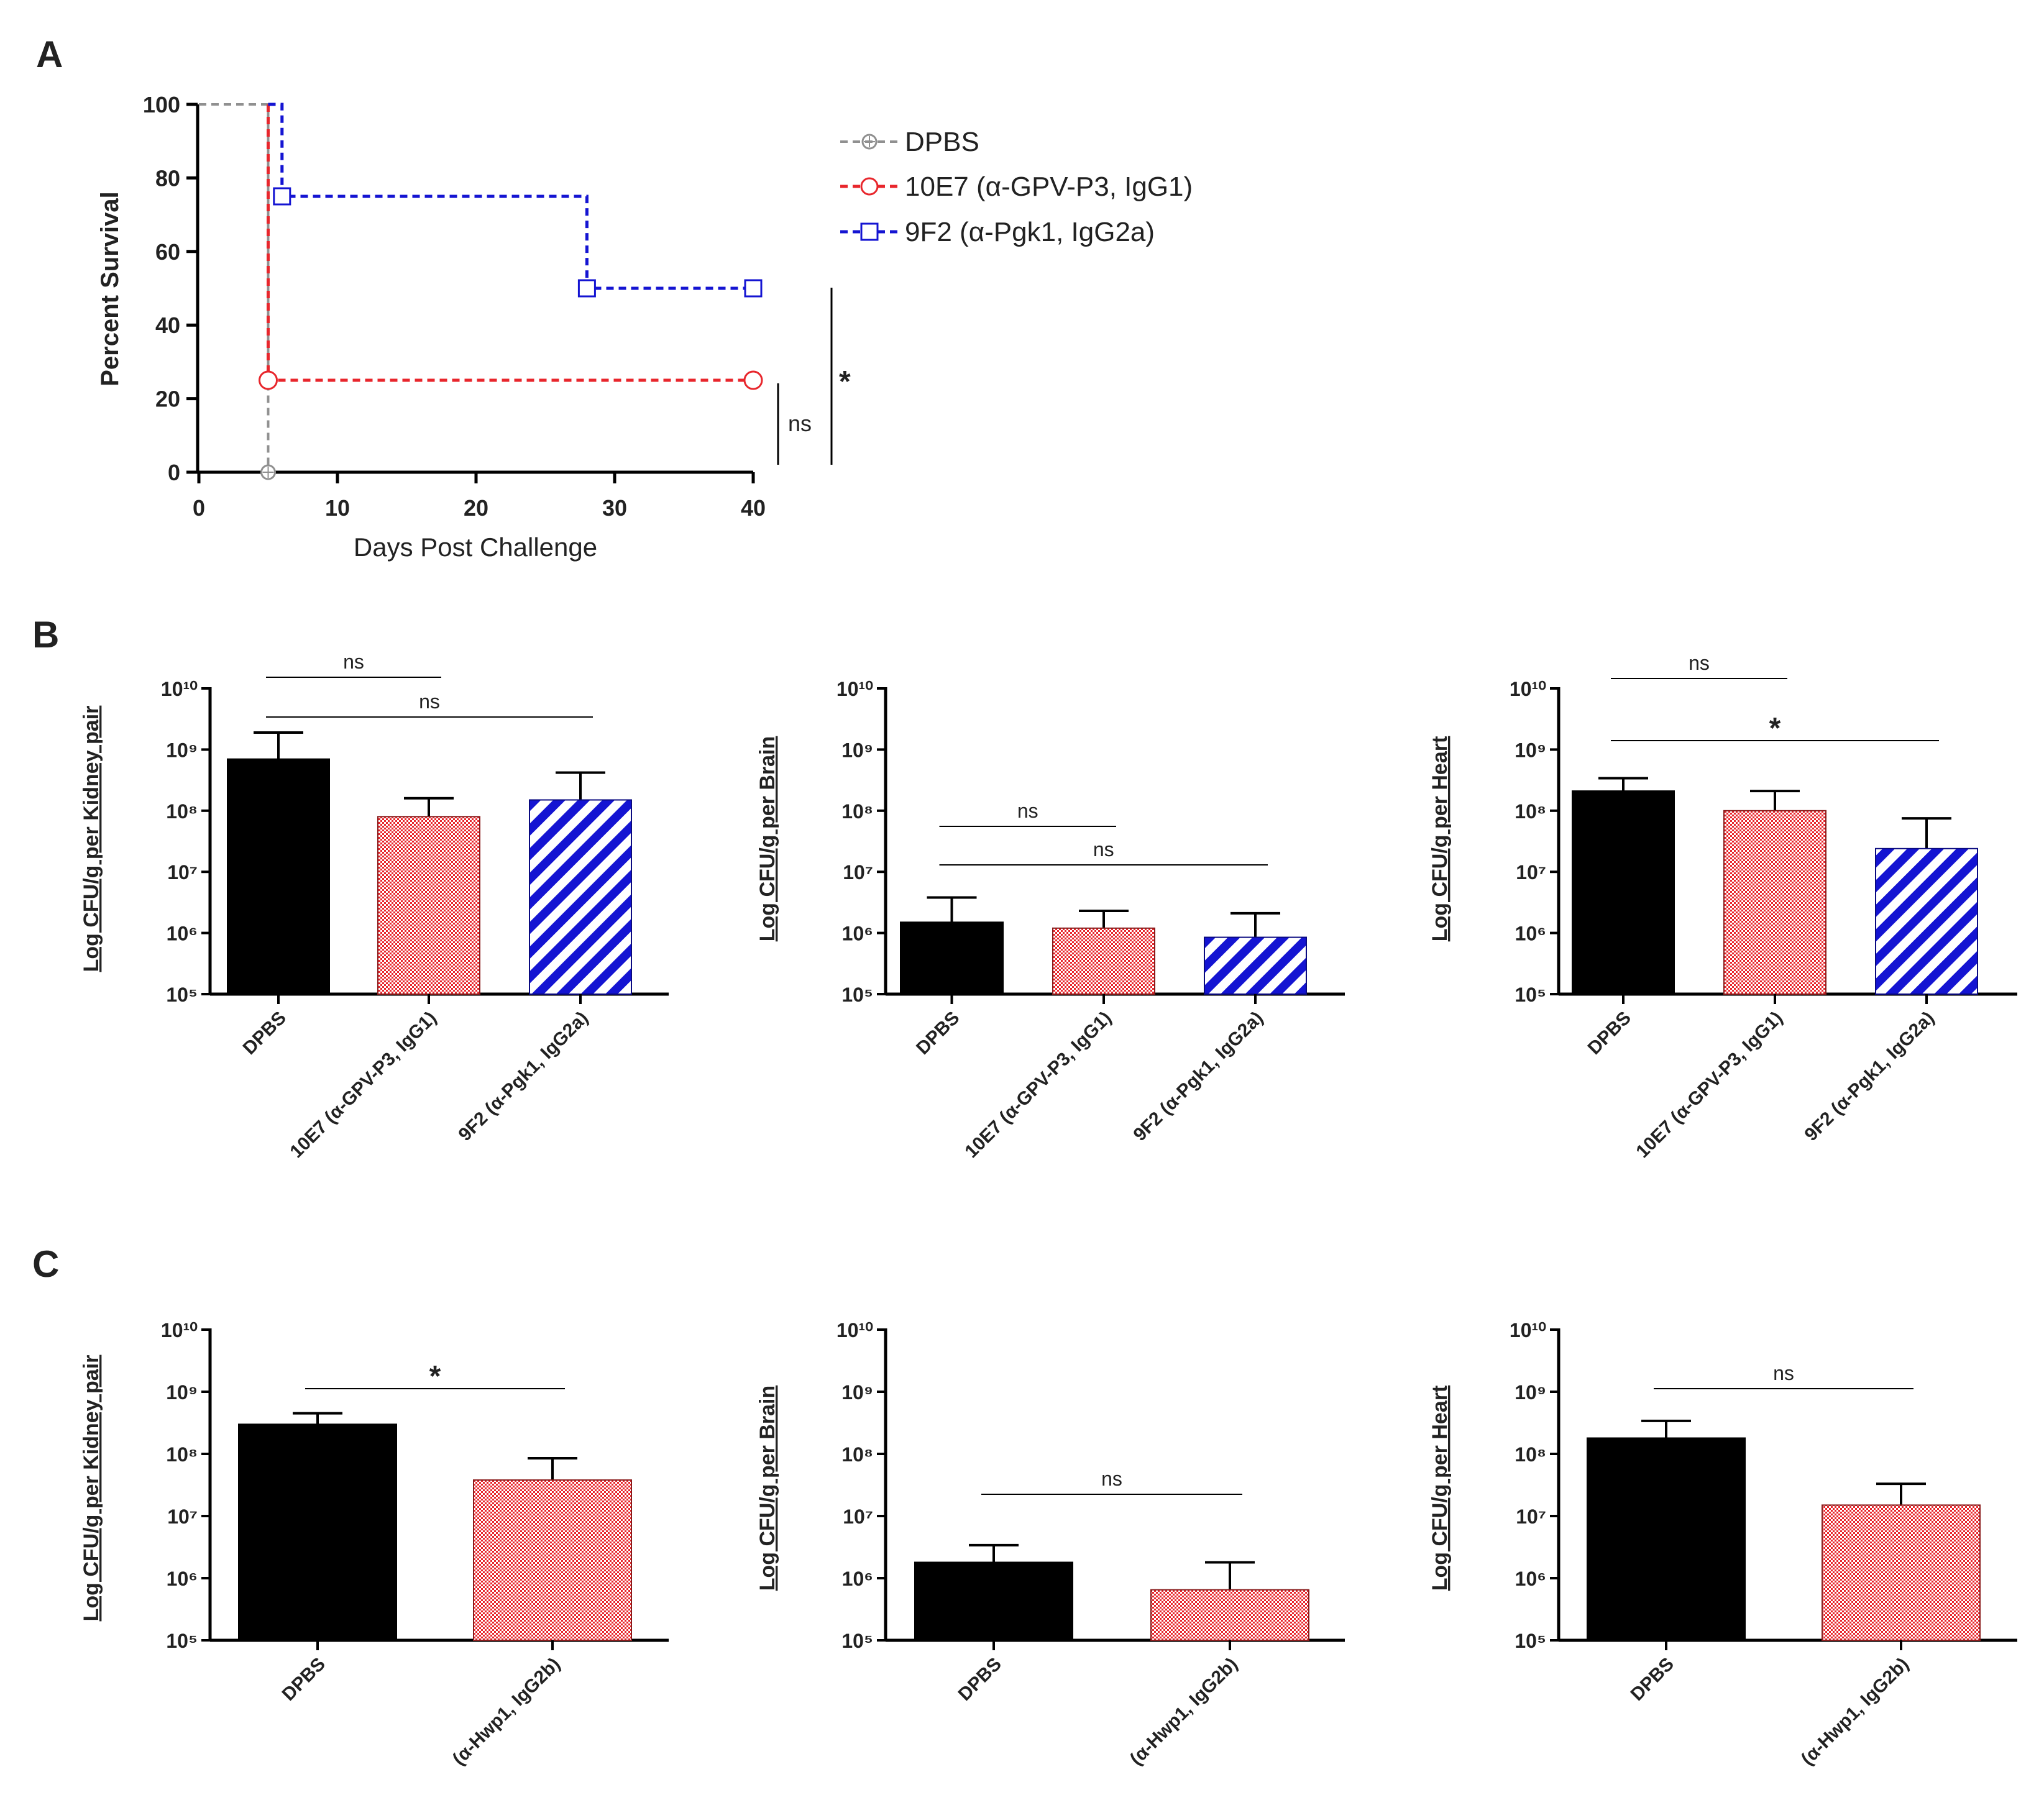 The width and height of the screenshot is (2044, 1818). Describe the element at coordinates (768, 1488) in the screenshot. I see `c2-y-label: Log CFU/g per Brain` at that location.